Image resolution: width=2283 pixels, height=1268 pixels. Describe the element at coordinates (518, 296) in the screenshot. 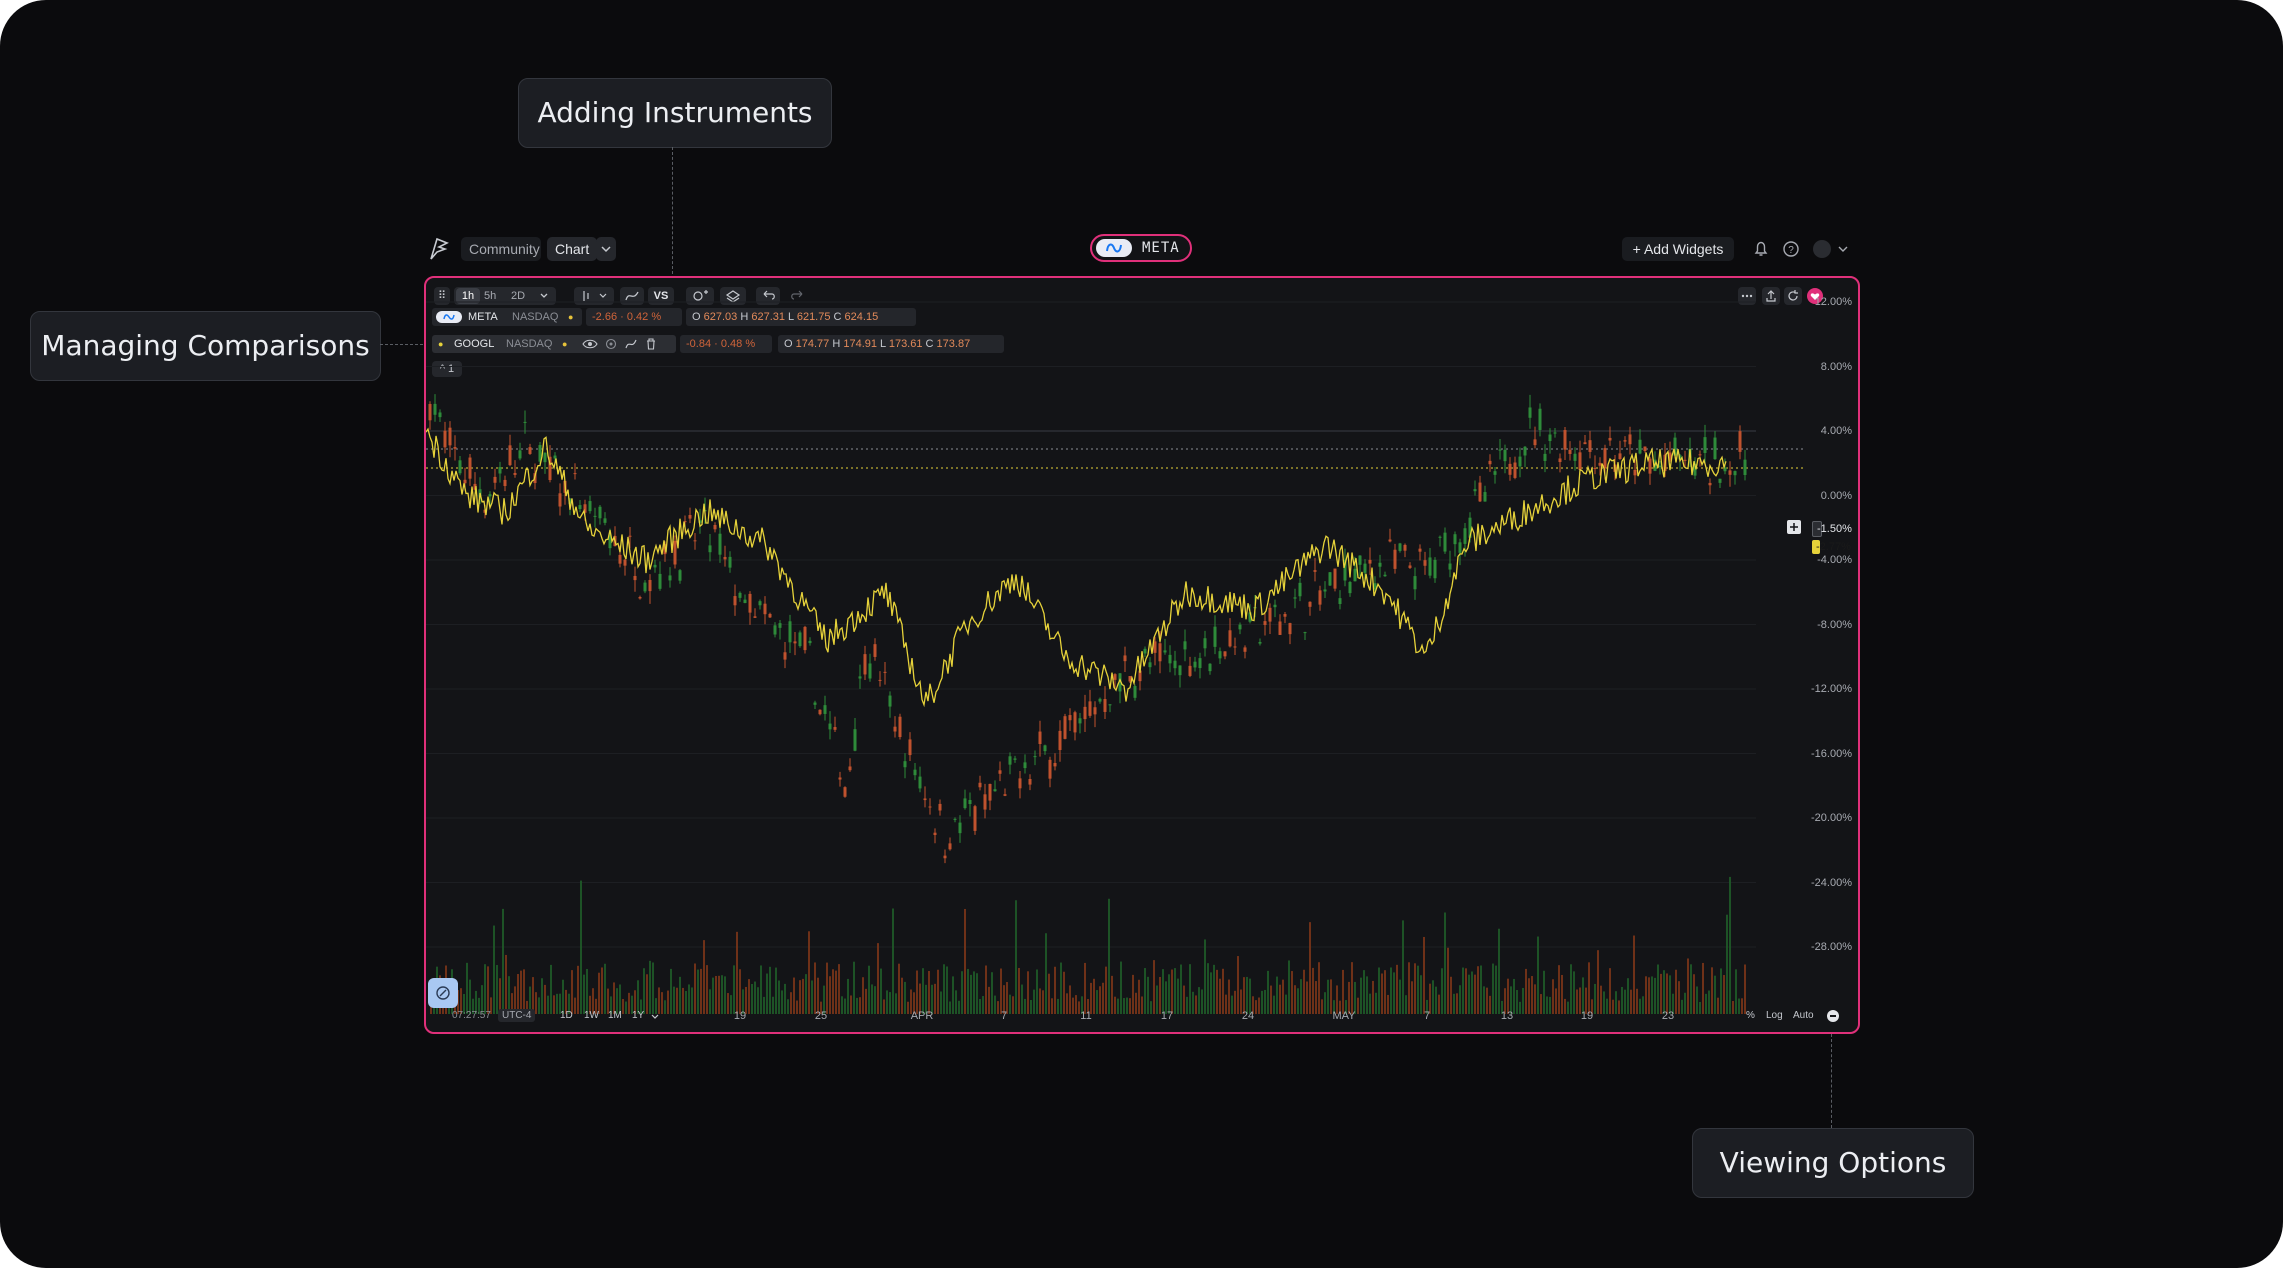

I see `interval-2d: 2D` at that location.